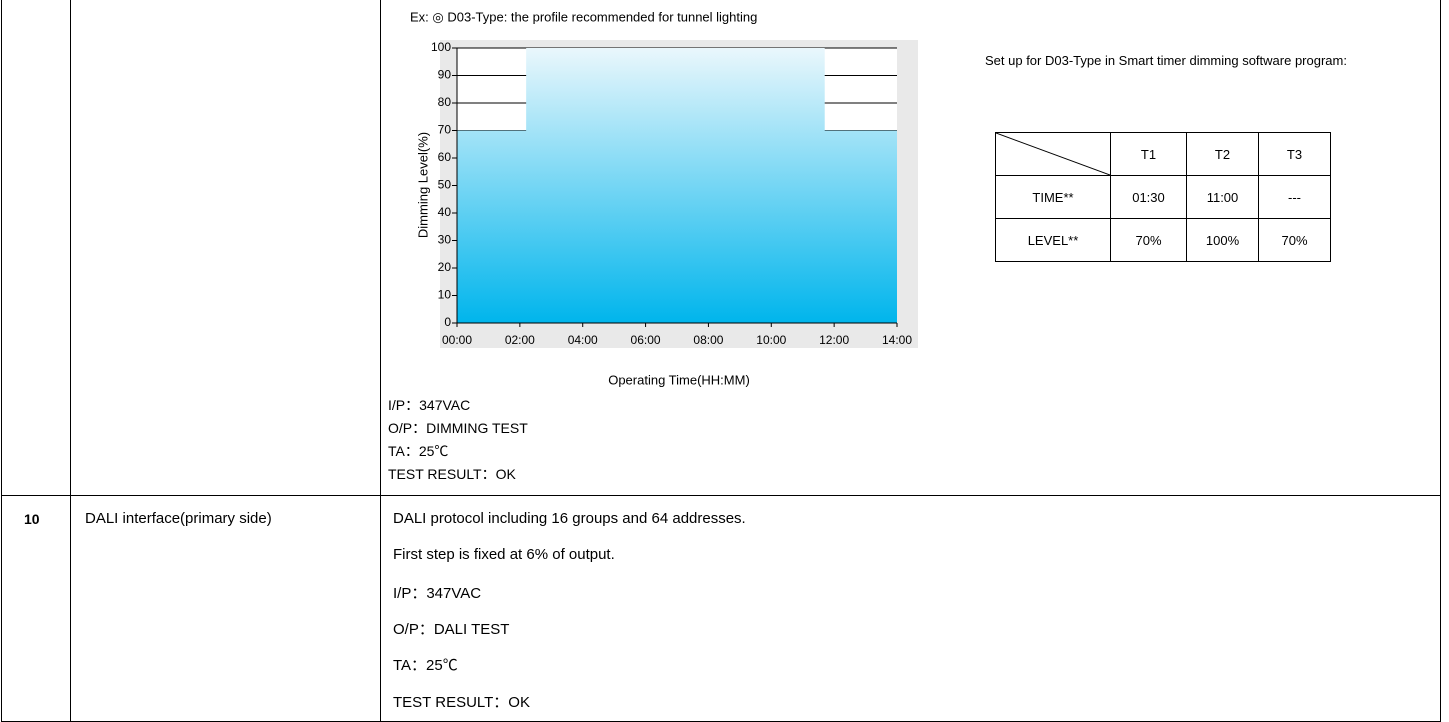 This screenshot has height=722, width=1449. I want to click on cell: LEVEL**, so click(1053, 240).